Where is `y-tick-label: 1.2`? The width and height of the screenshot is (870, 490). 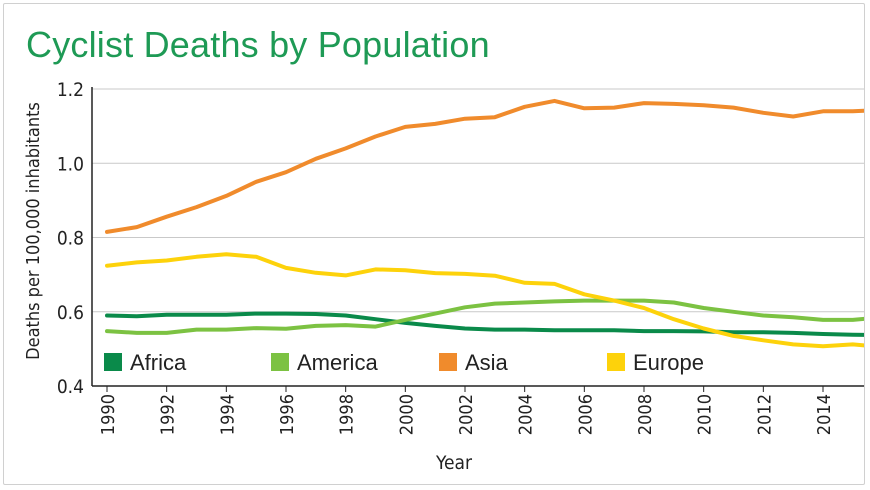
y-tick-label: 1.2 is located at coordinates (70, 90).